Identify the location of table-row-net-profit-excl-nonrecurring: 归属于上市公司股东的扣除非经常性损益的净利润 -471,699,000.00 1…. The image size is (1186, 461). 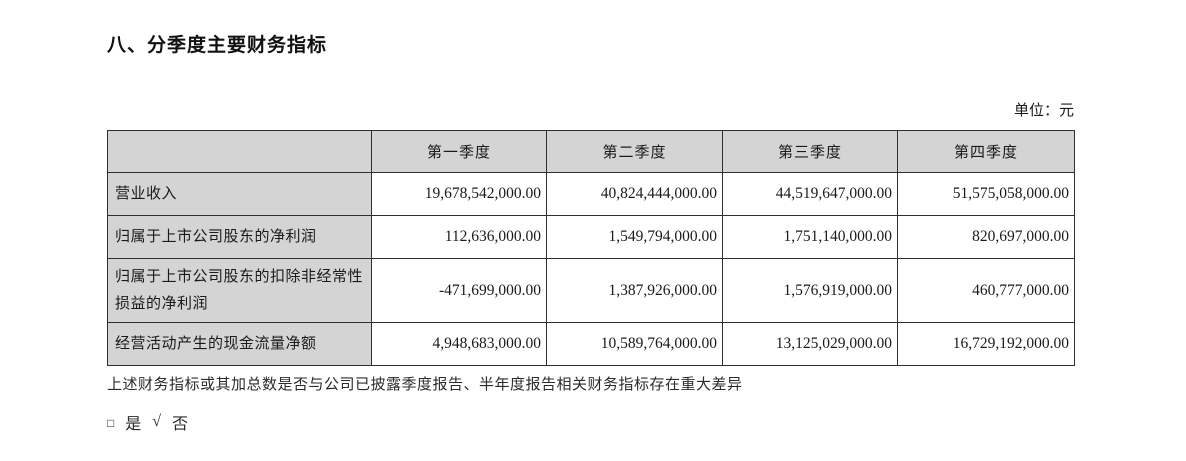
(591, 290).